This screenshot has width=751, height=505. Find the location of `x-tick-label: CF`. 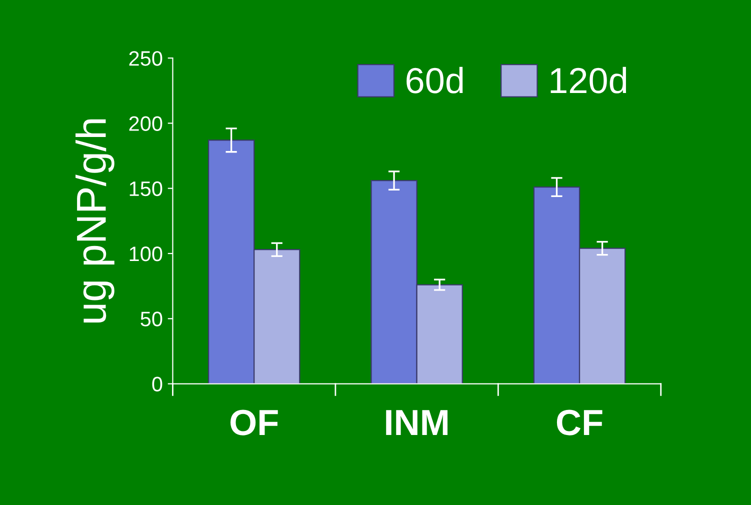

x-tick-label: CF is located at coordinates (579, 423).